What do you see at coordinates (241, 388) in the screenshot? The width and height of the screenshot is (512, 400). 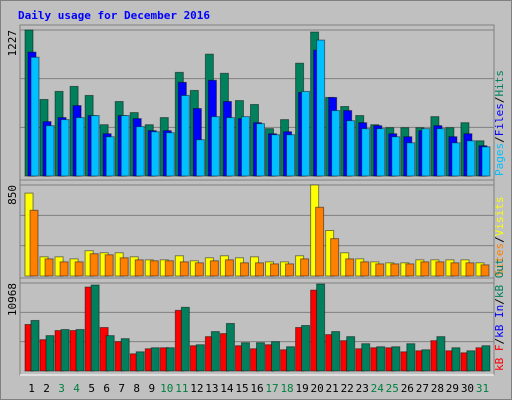 I see `x-tick-label: 15` at bounding box center [241, 388].